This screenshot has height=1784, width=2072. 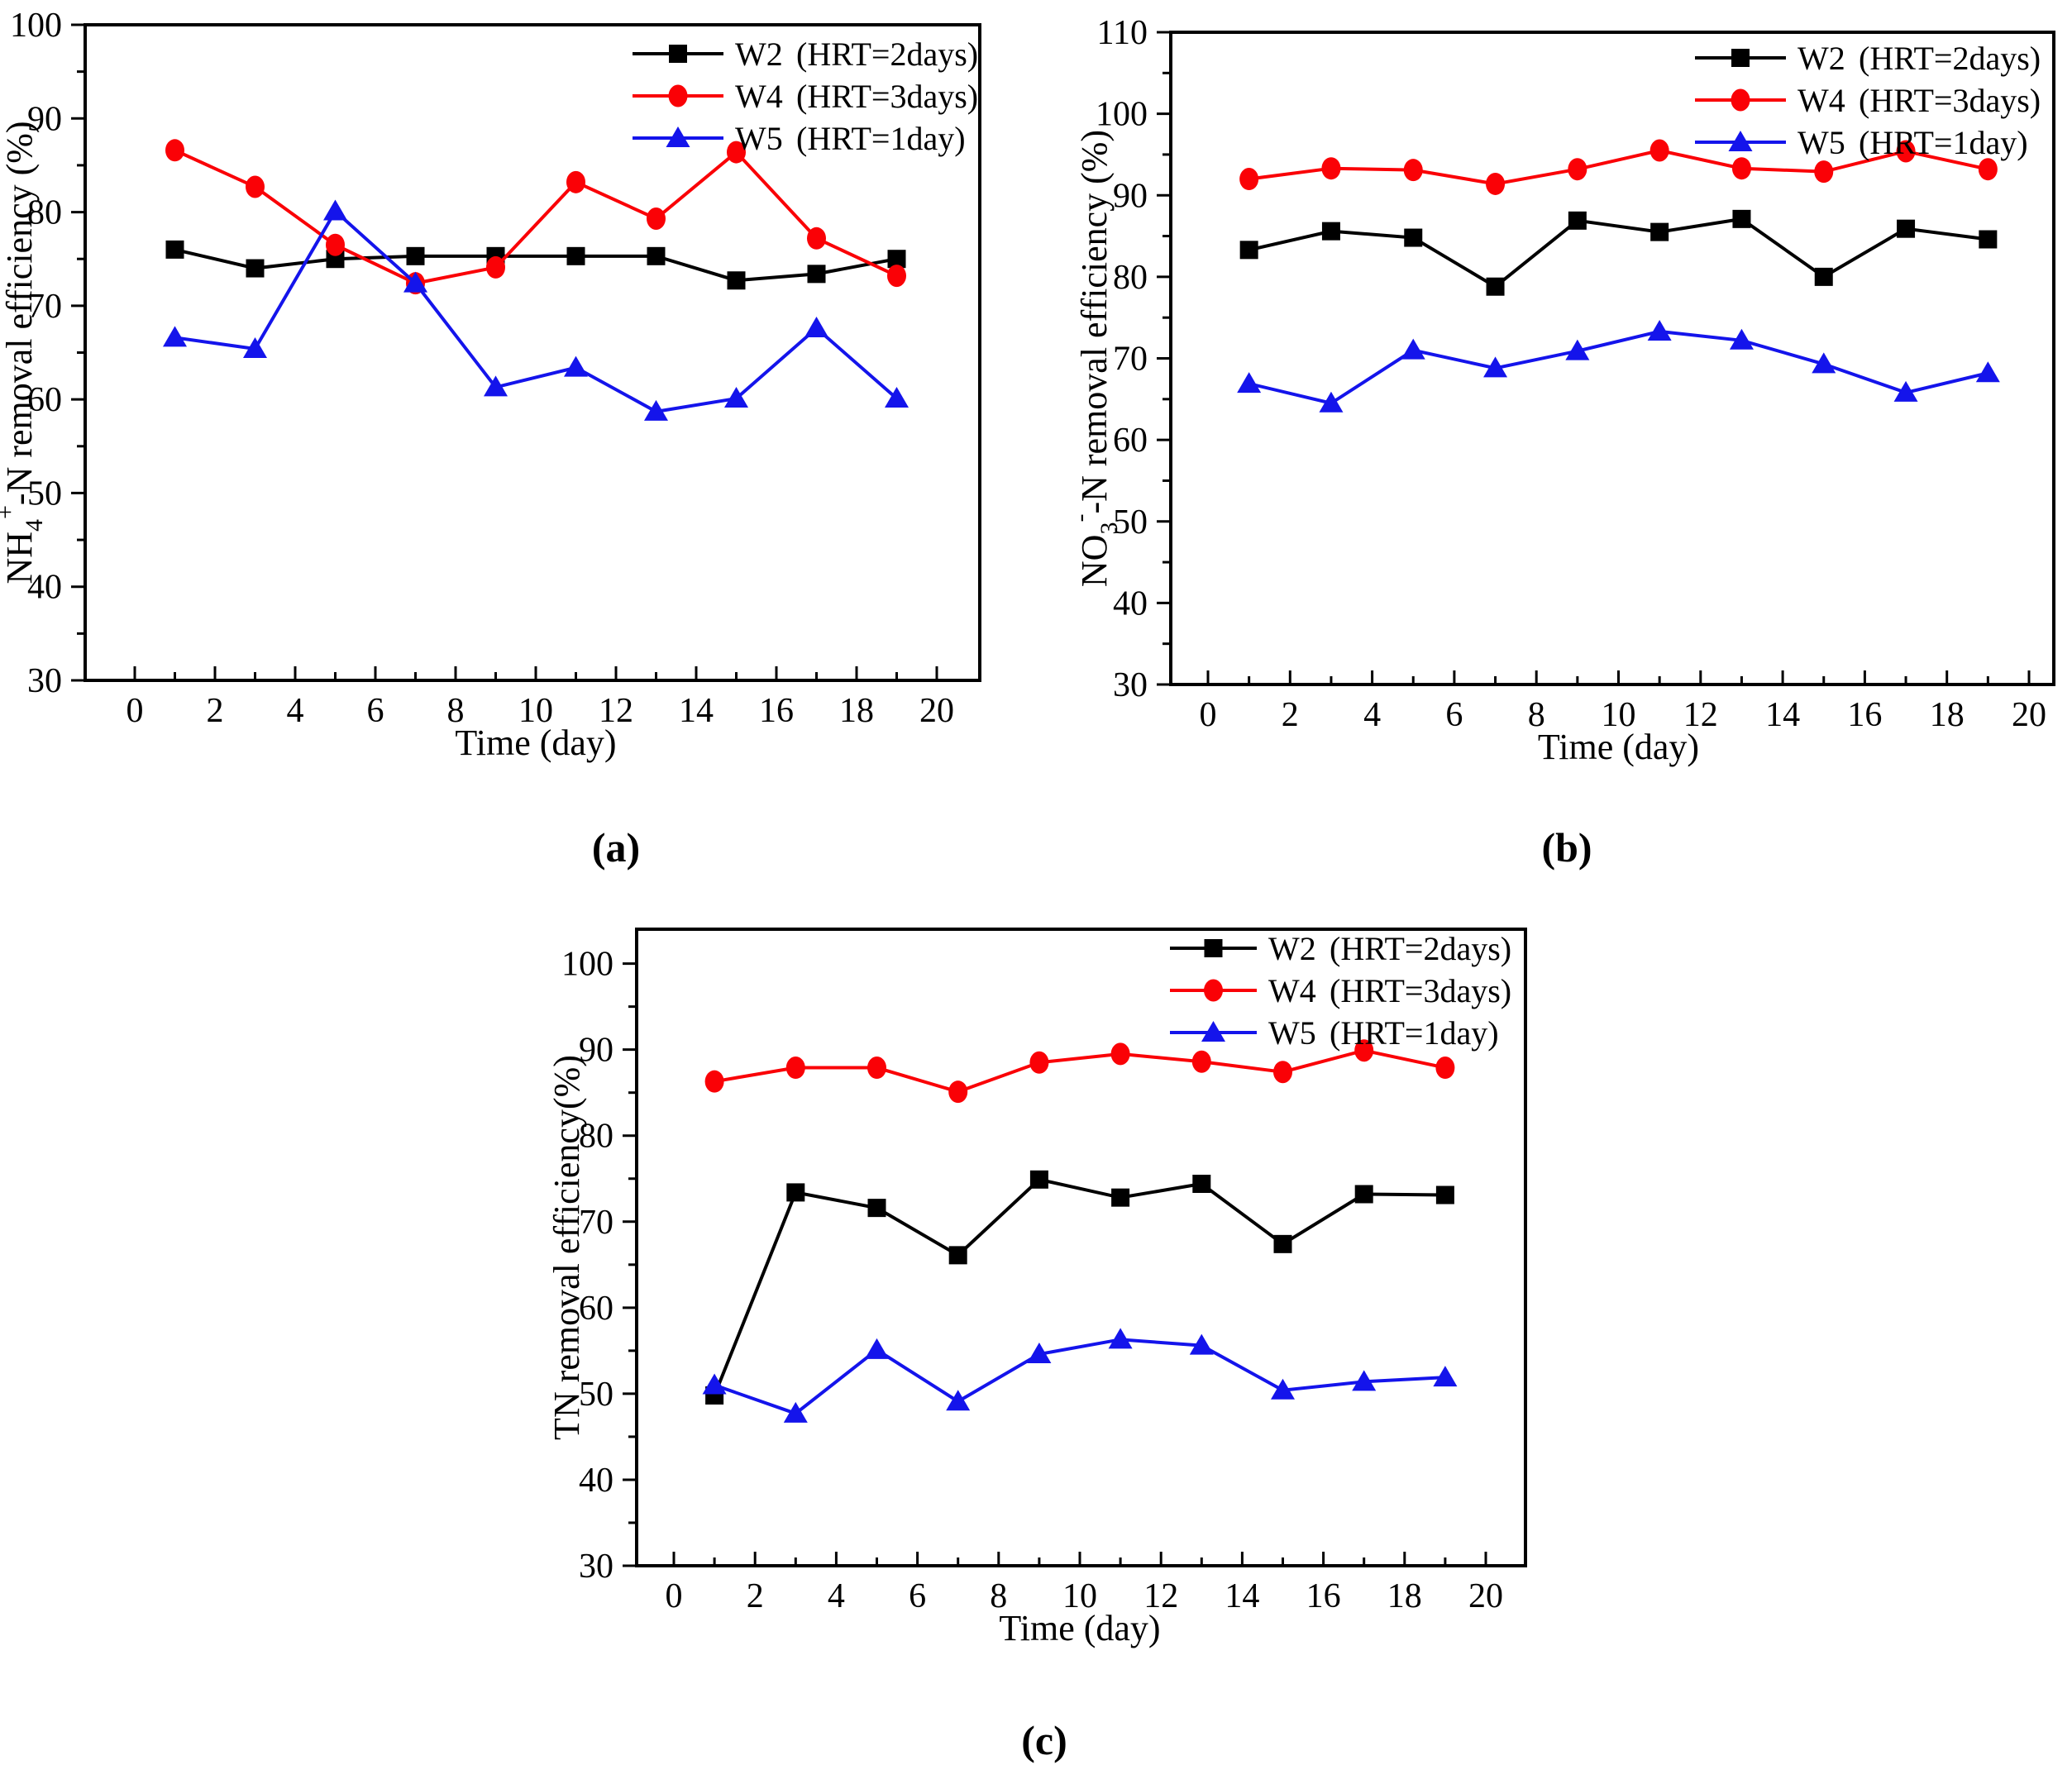 I want to click on y-axis-title-part: -, so click(x=1080, y=518).